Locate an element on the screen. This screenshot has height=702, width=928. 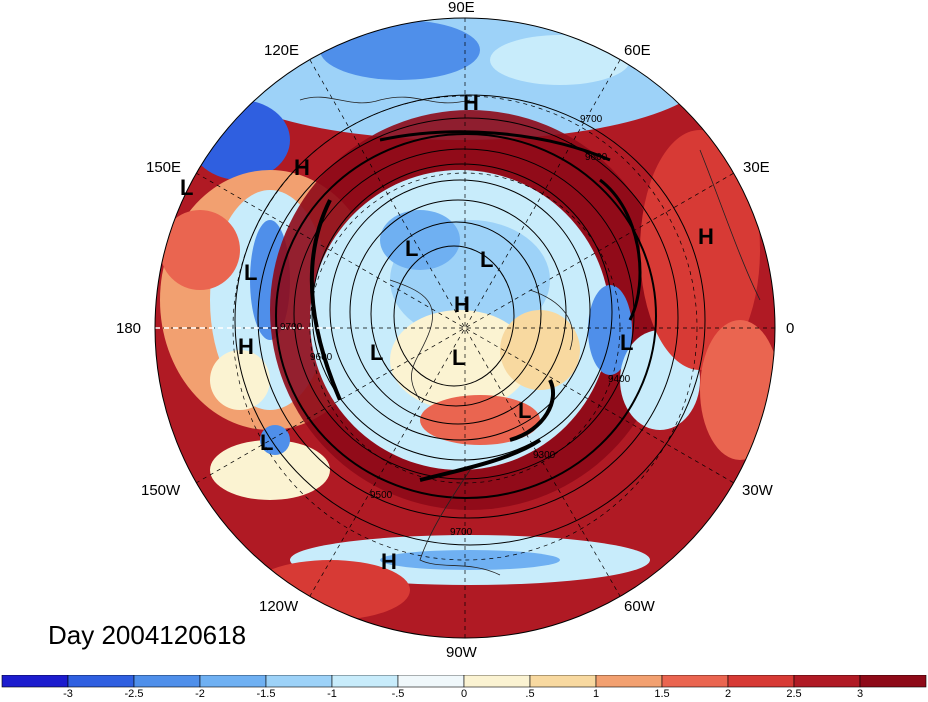
colorbar-tick-label: 1.5 is located at coordinates (662, 694).